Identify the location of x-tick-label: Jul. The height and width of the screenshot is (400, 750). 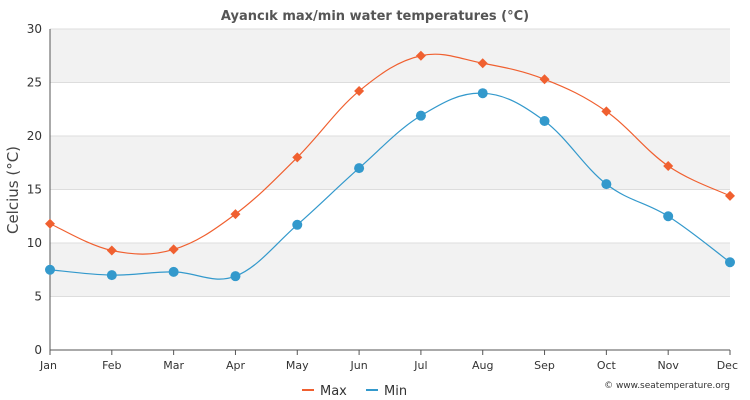
(420, 365).